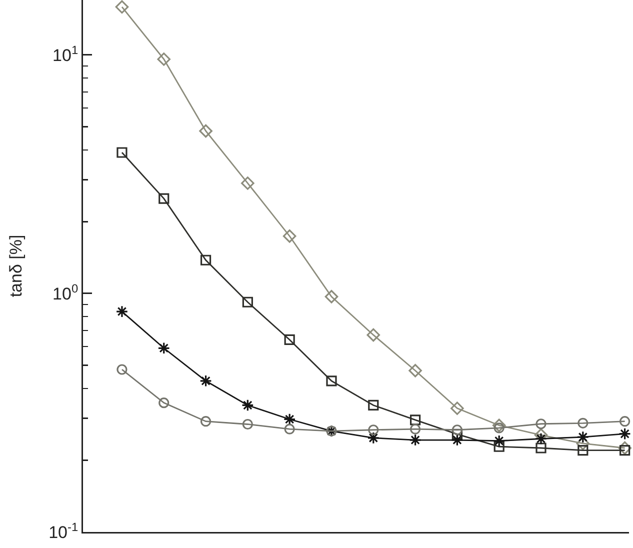 This screenshot has width=633, height=548. Describe the element at coordinates (65, 292) in the screenshot. I see `y-tick-label: 10$^{0}$` at that location.